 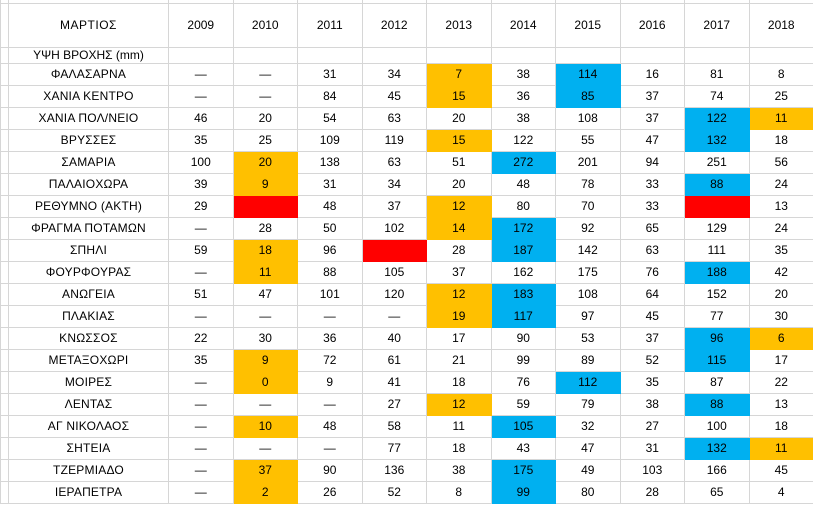 I want to click on value-cell: 72, so click(x=330, y=360).